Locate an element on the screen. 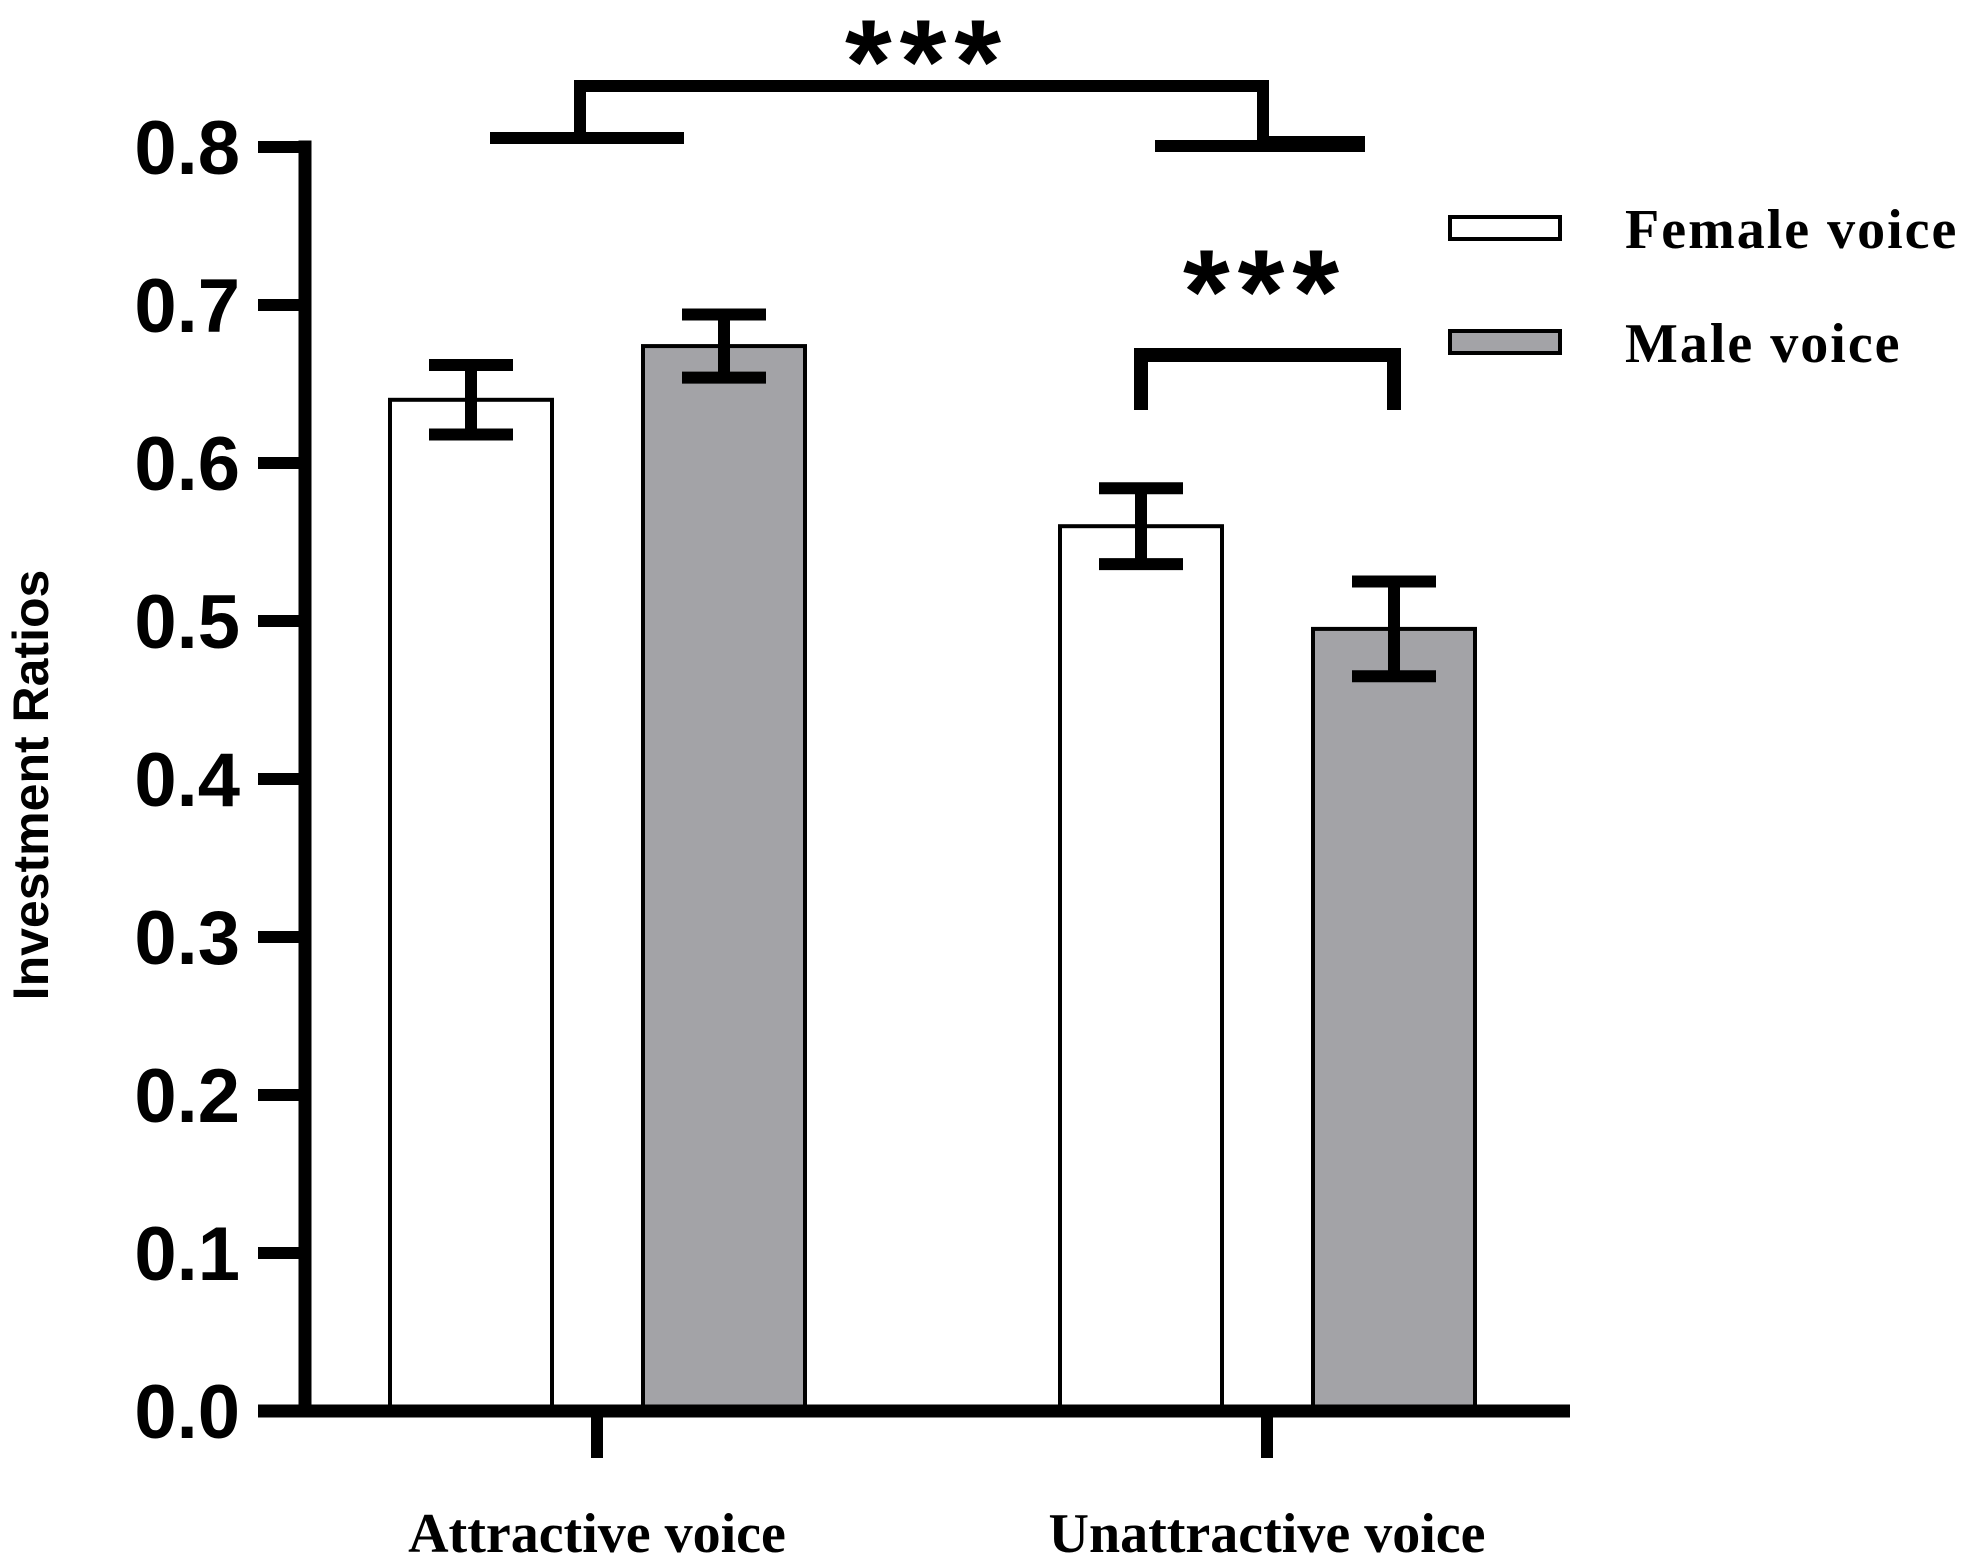 This screenshot has width=1983, height=1562. y-axis-ticks: 0.0 0.1 0.2 0.3 0.4 0.5 0.6 0.7 0.8 is located at coordinates (219, 780).